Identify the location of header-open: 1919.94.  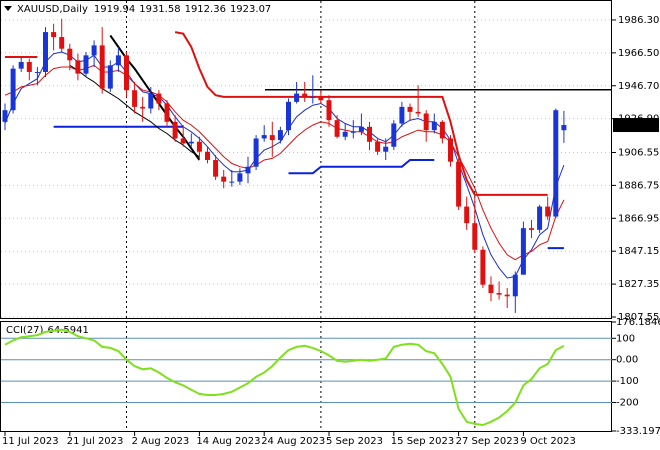
(114, 9).